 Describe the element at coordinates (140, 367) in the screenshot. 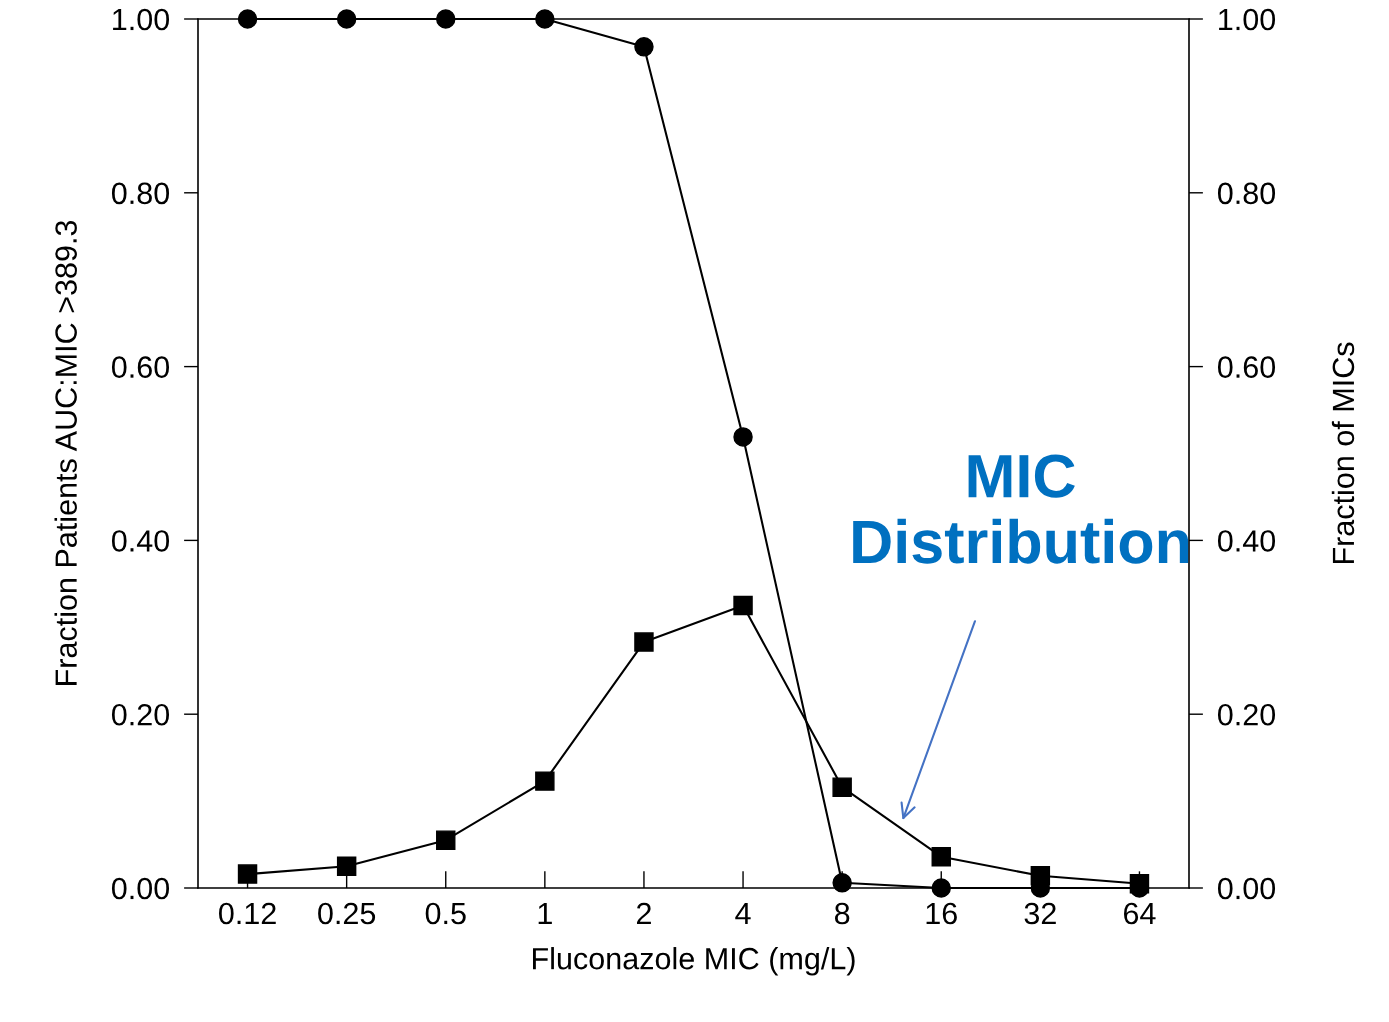

I see `y-tick-label: 0.60` at that location.